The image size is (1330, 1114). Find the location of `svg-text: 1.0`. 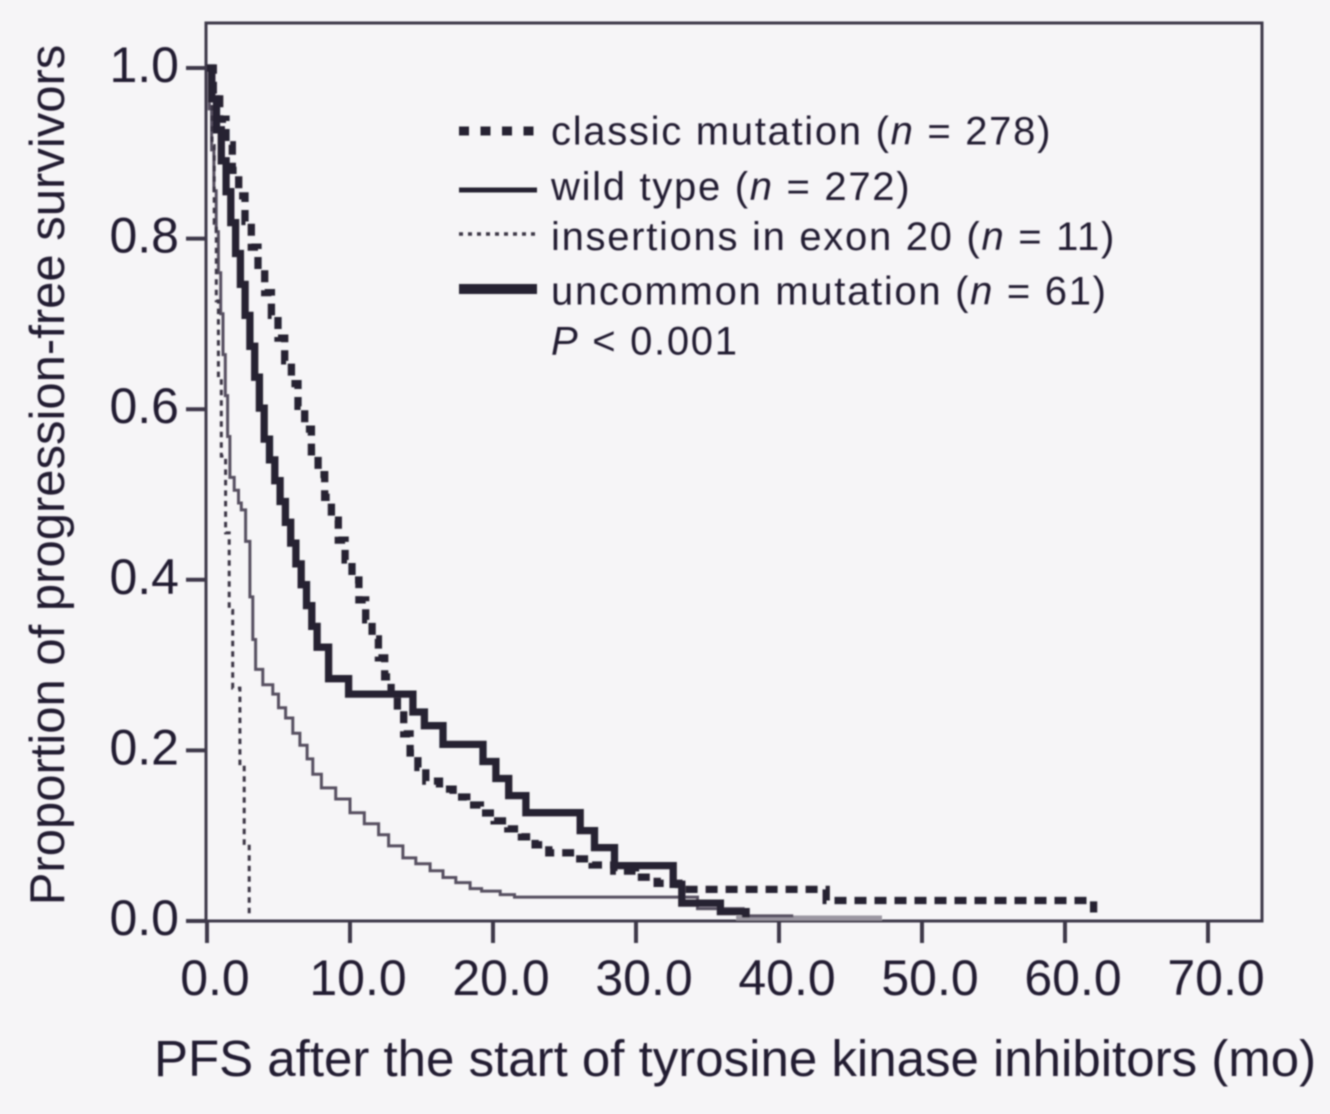

svg-text: 1.0 is located at coordinates (144, 65).